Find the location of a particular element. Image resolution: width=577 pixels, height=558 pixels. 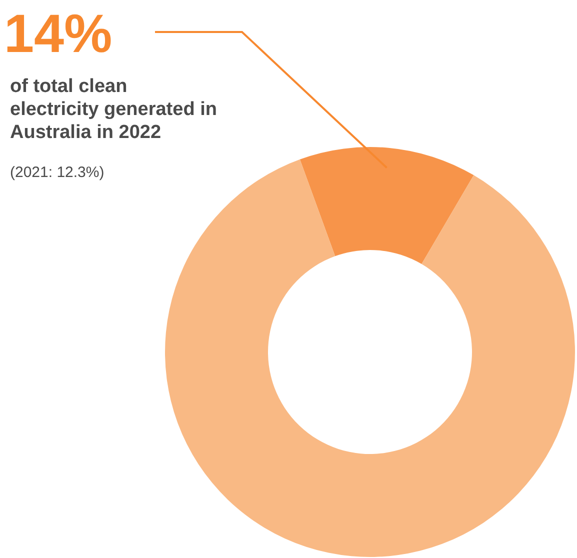

text: of total clean electricity generated in Australia in 2022 is located at coordinates (113, 109).